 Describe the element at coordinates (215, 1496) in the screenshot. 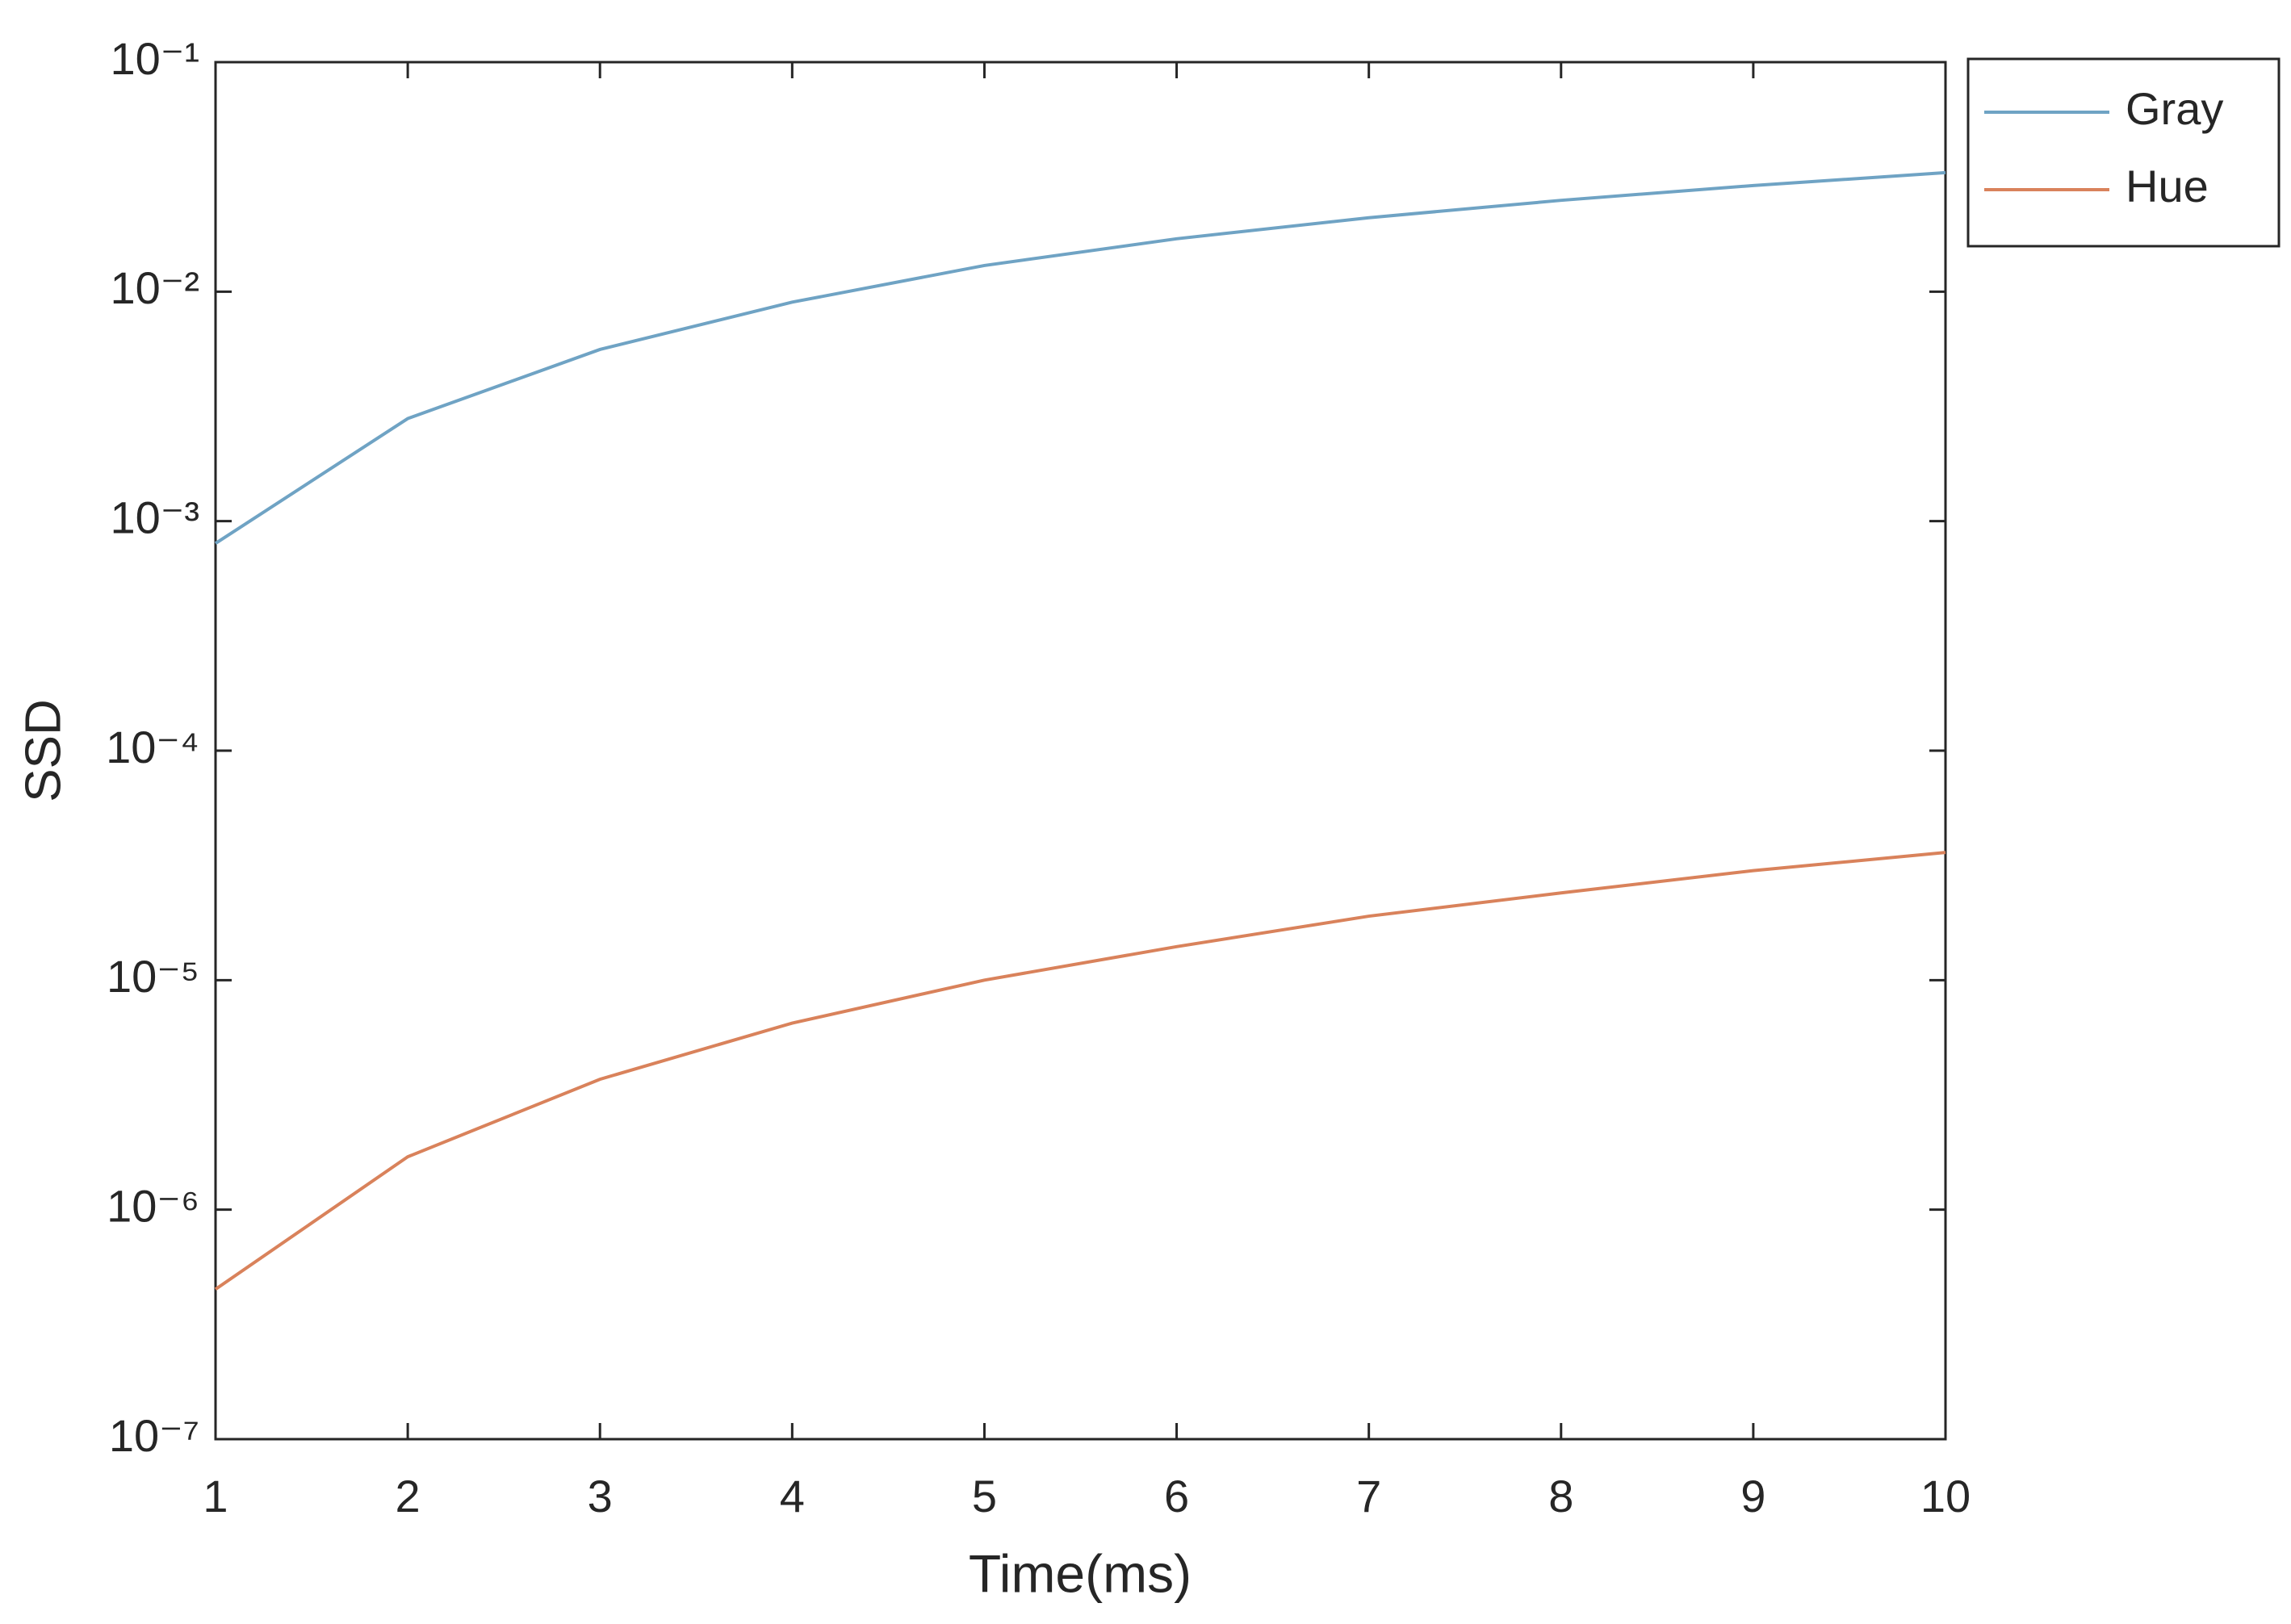

I see `x-tick-label: 1` at that location.